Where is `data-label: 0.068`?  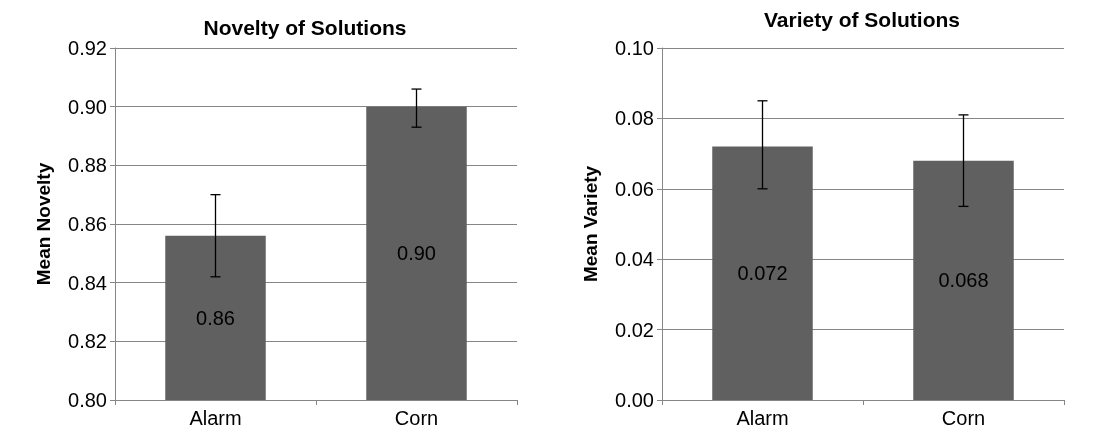
data-label: 0.068 is located at coordinates (963, 280).